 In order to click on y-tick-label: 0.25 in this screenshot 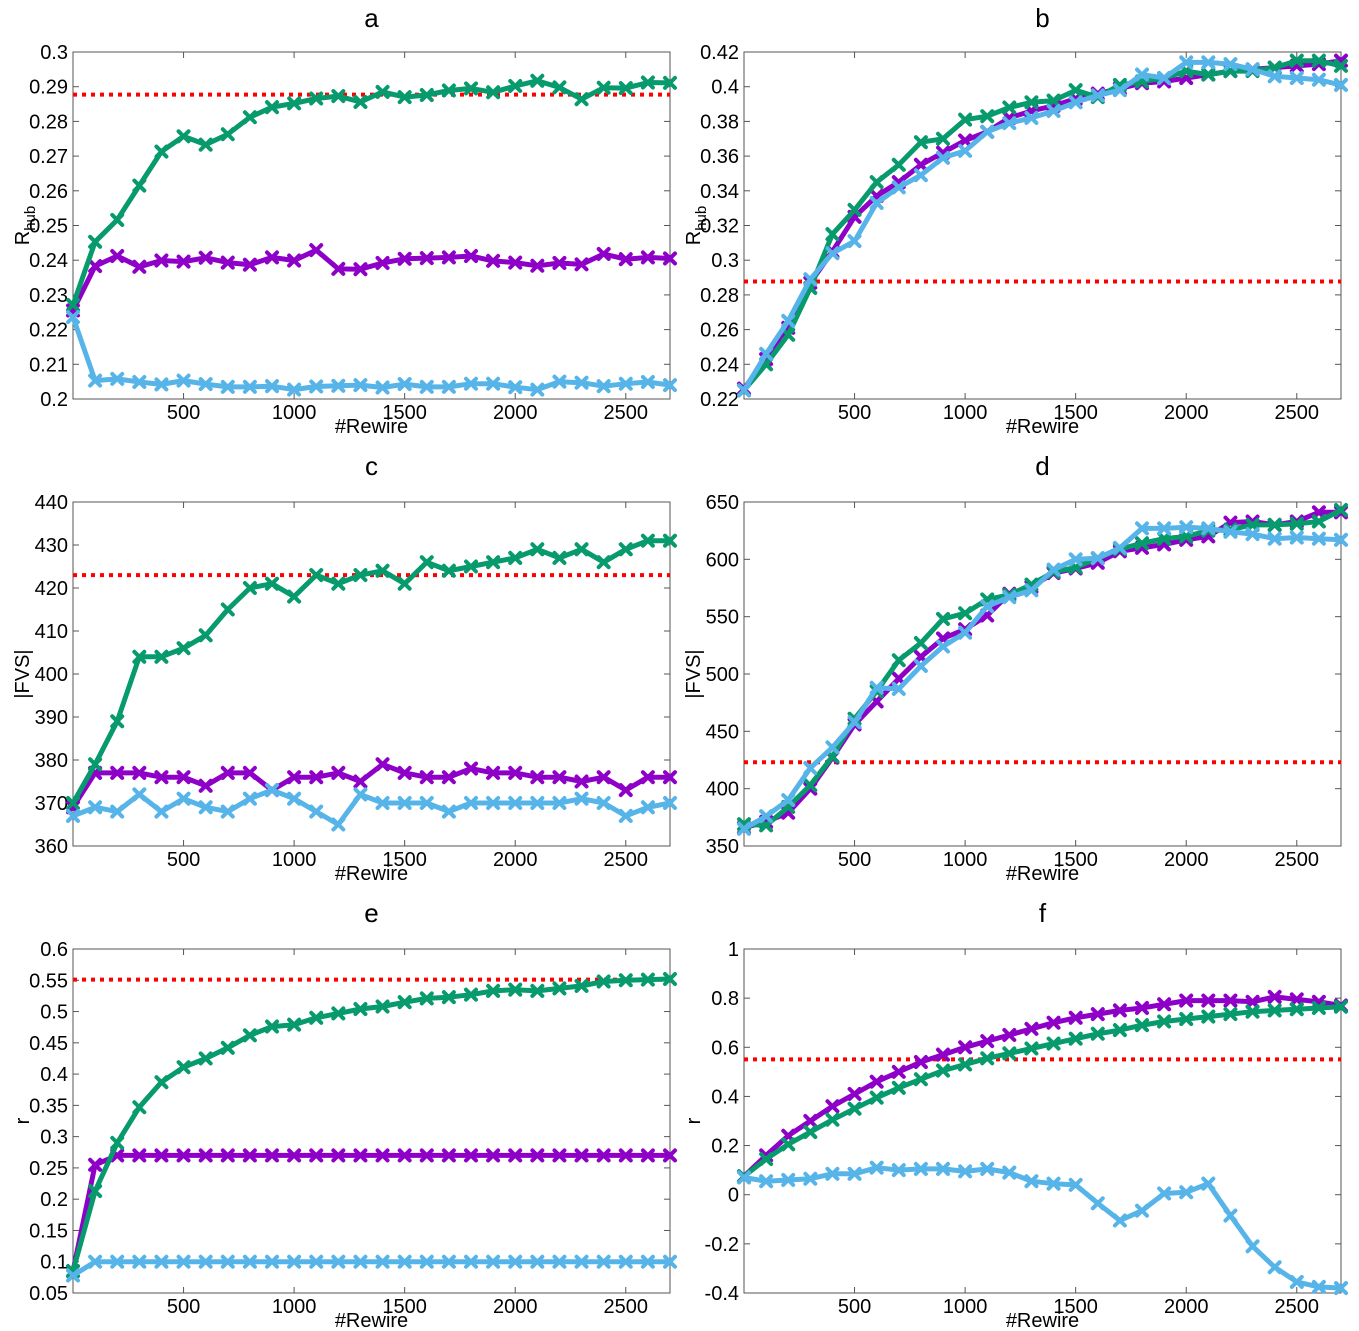, I will do `click(48, 1169)`.